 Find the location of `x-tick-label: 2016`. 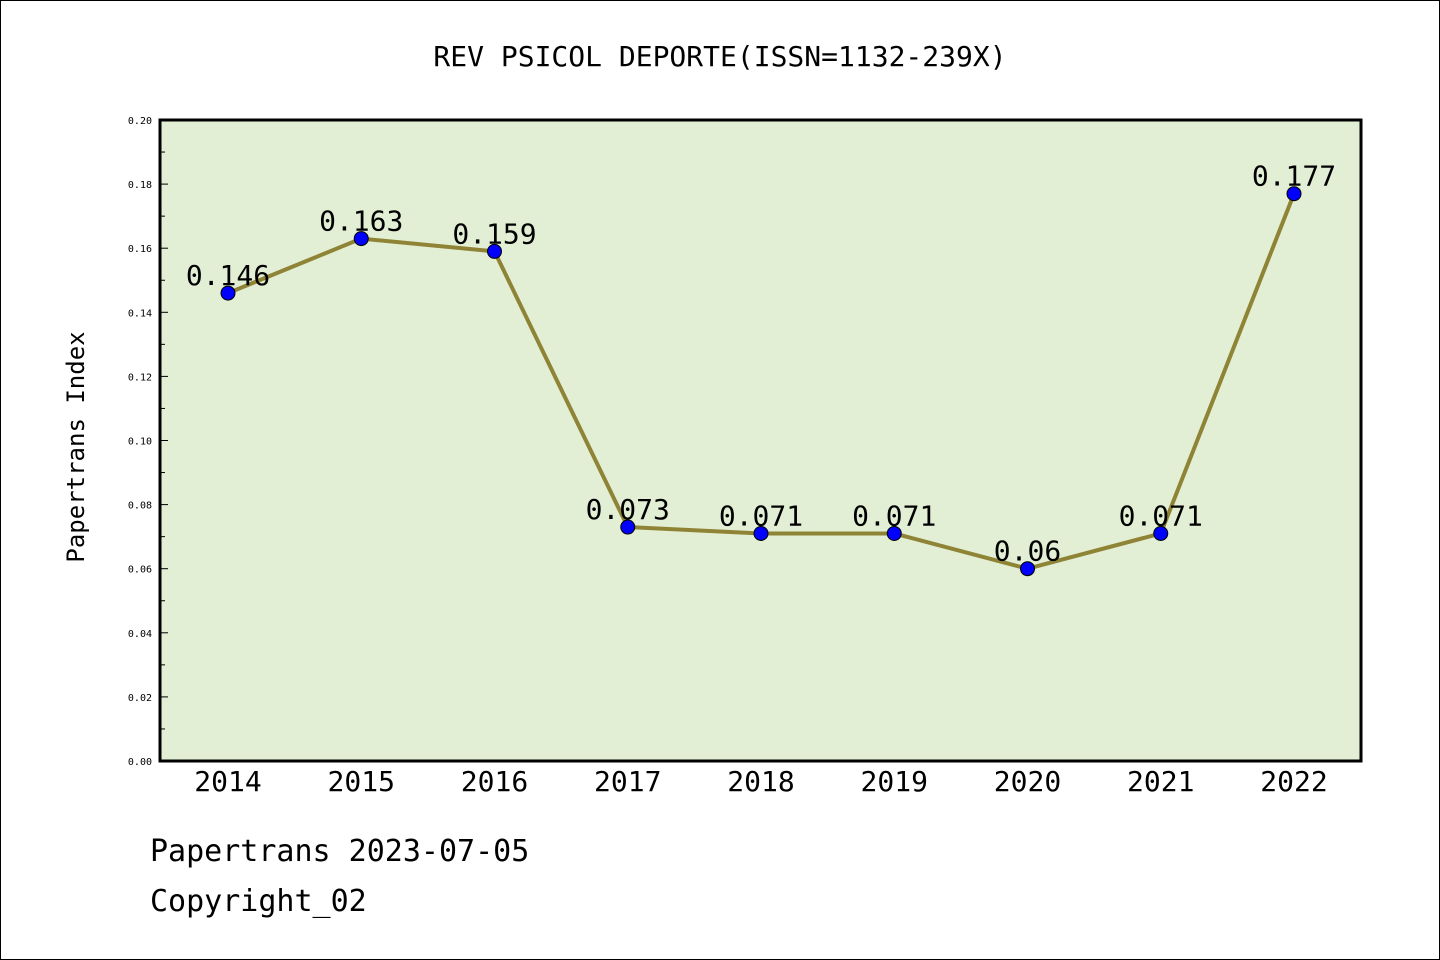

x-tick-label: 2016 is located at coordinates (494, 781).